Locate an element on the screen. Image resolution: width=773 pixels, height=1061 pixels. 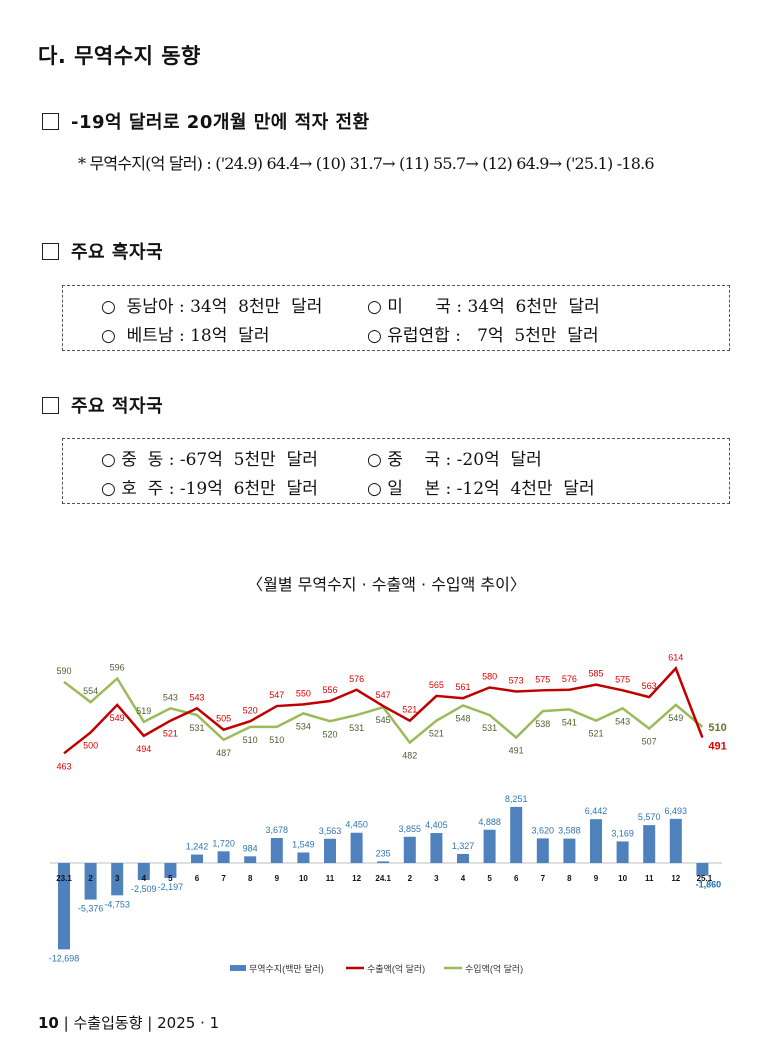
section-surplus-countries: 주요 흑자국 is located at coordinates (102, 251).